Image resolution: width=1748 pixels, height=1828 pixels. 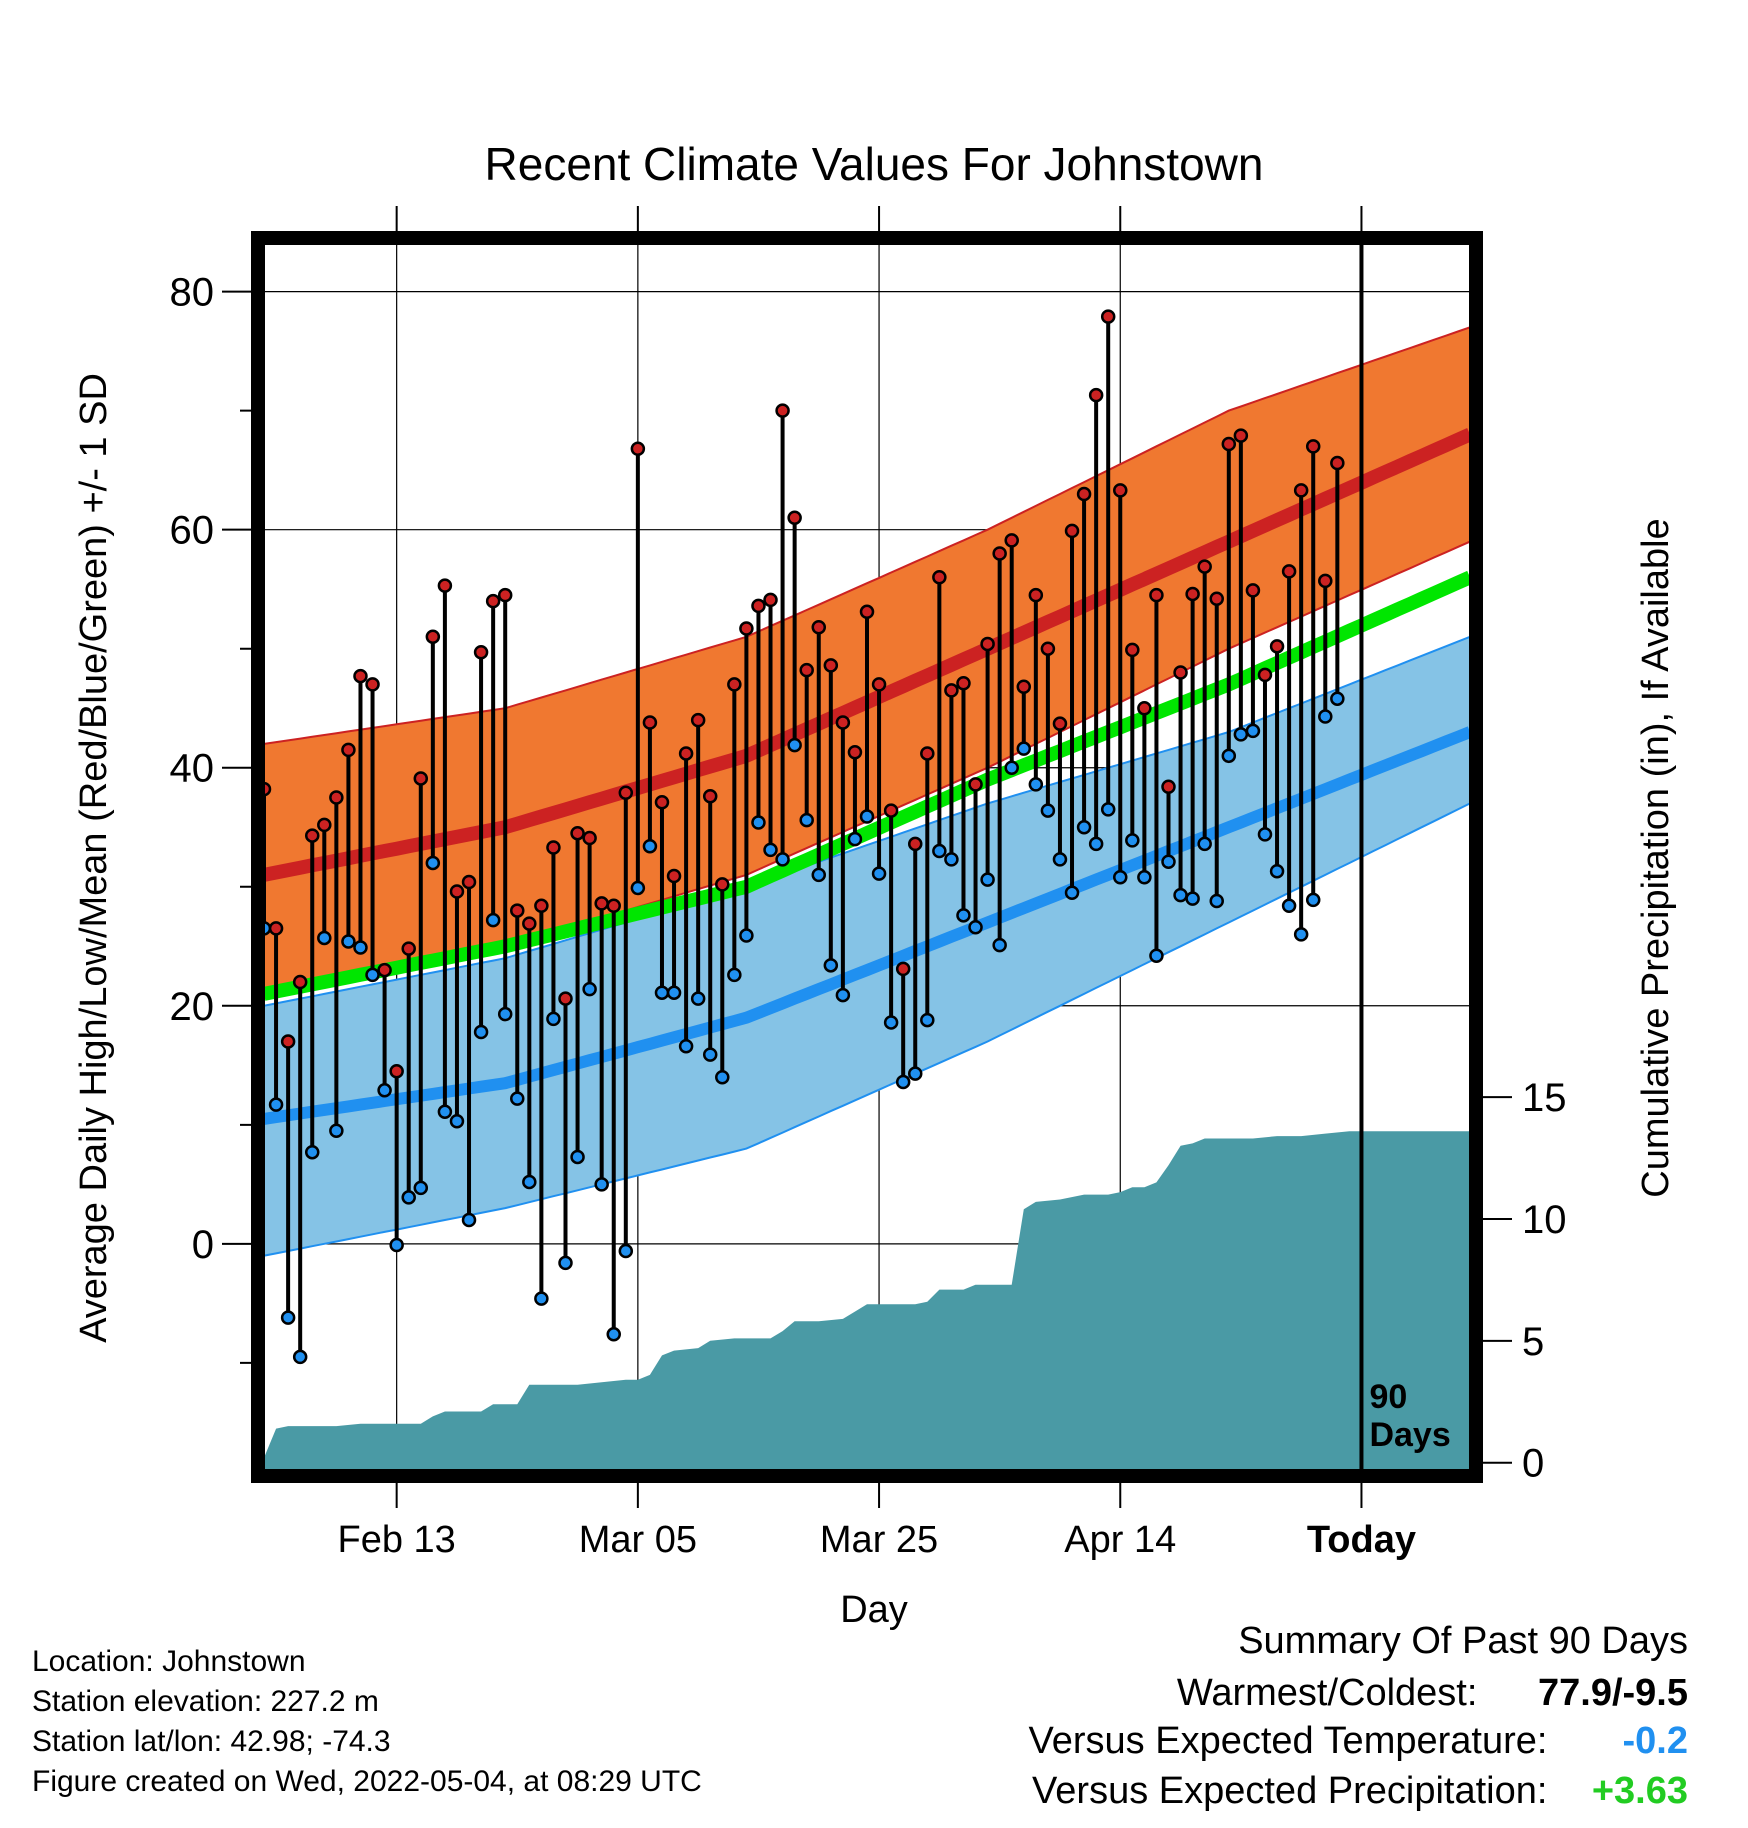 I want to click on y-tick-label-left: 80, so click(x=192, y=293).